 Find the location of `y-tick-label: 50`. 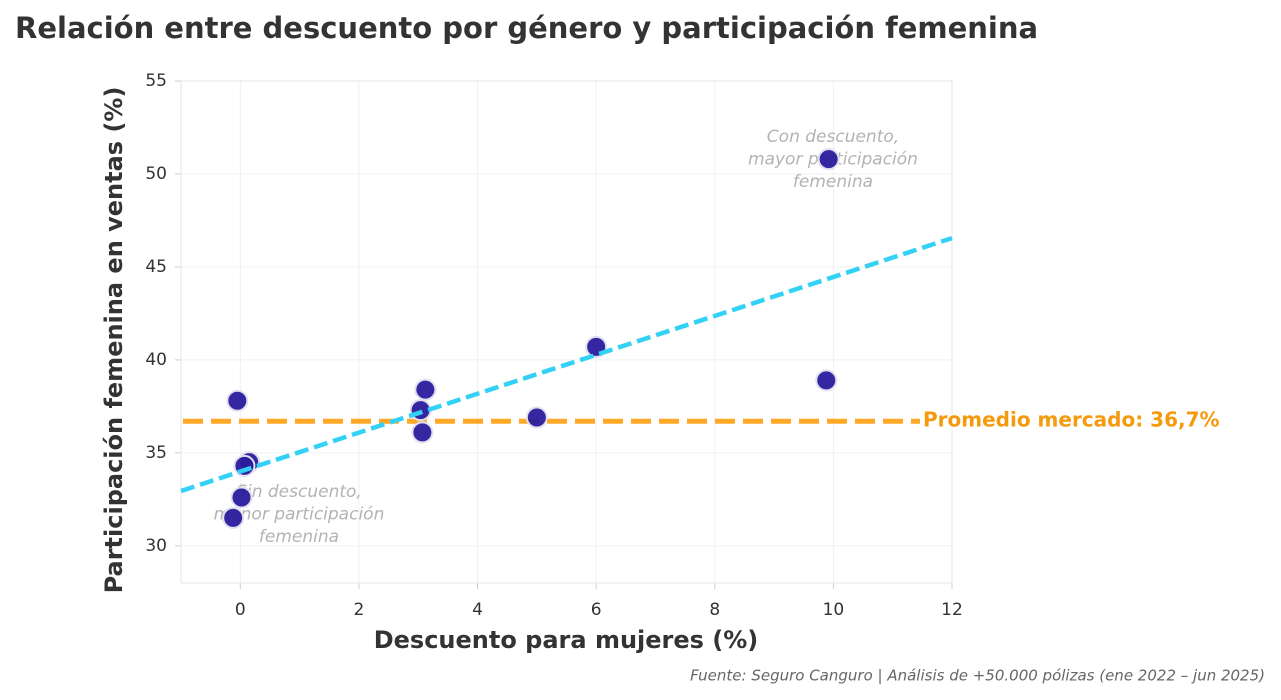

y-tick-label: 50 is located at coordinates (156, 174).